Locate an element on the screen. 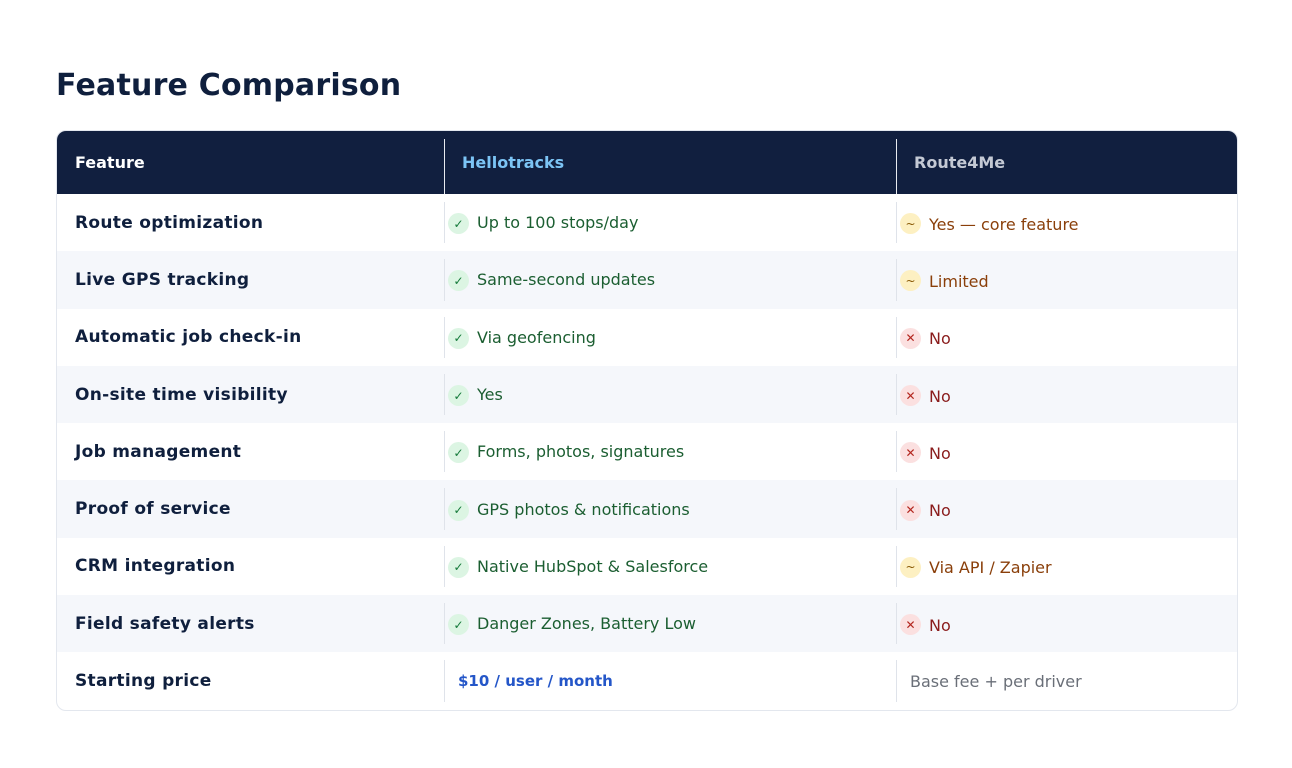 The width and height of the screenshot is (1292, 768). header-feature: Feature is located at coordinates (110, 162).